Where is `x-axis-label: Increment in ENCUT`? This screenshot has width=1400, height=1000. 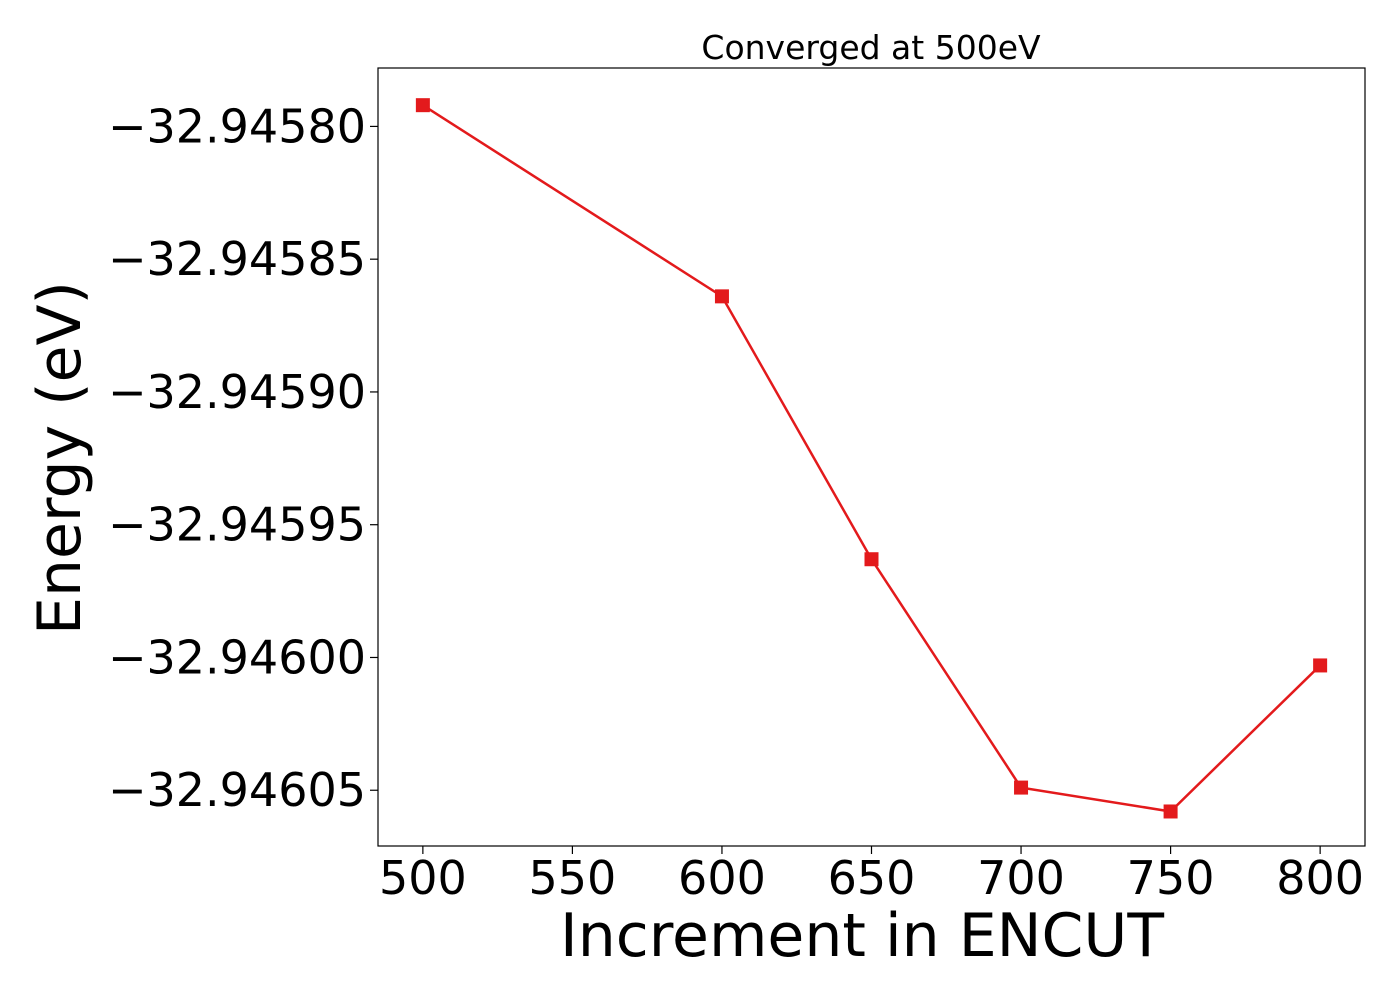 x-axis-label: Increment in ENCUT is located at coordinates (862, 936).